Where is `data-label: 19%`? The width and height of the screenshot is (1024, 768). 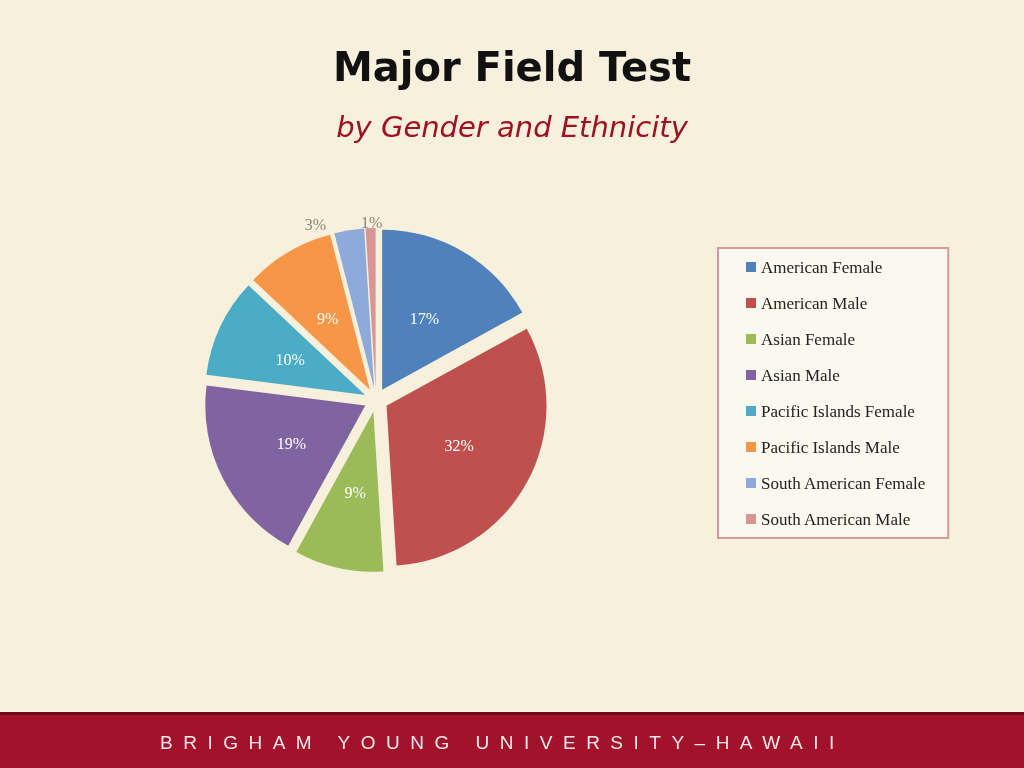
data-label: 19% is located at coordinates (291, 443).